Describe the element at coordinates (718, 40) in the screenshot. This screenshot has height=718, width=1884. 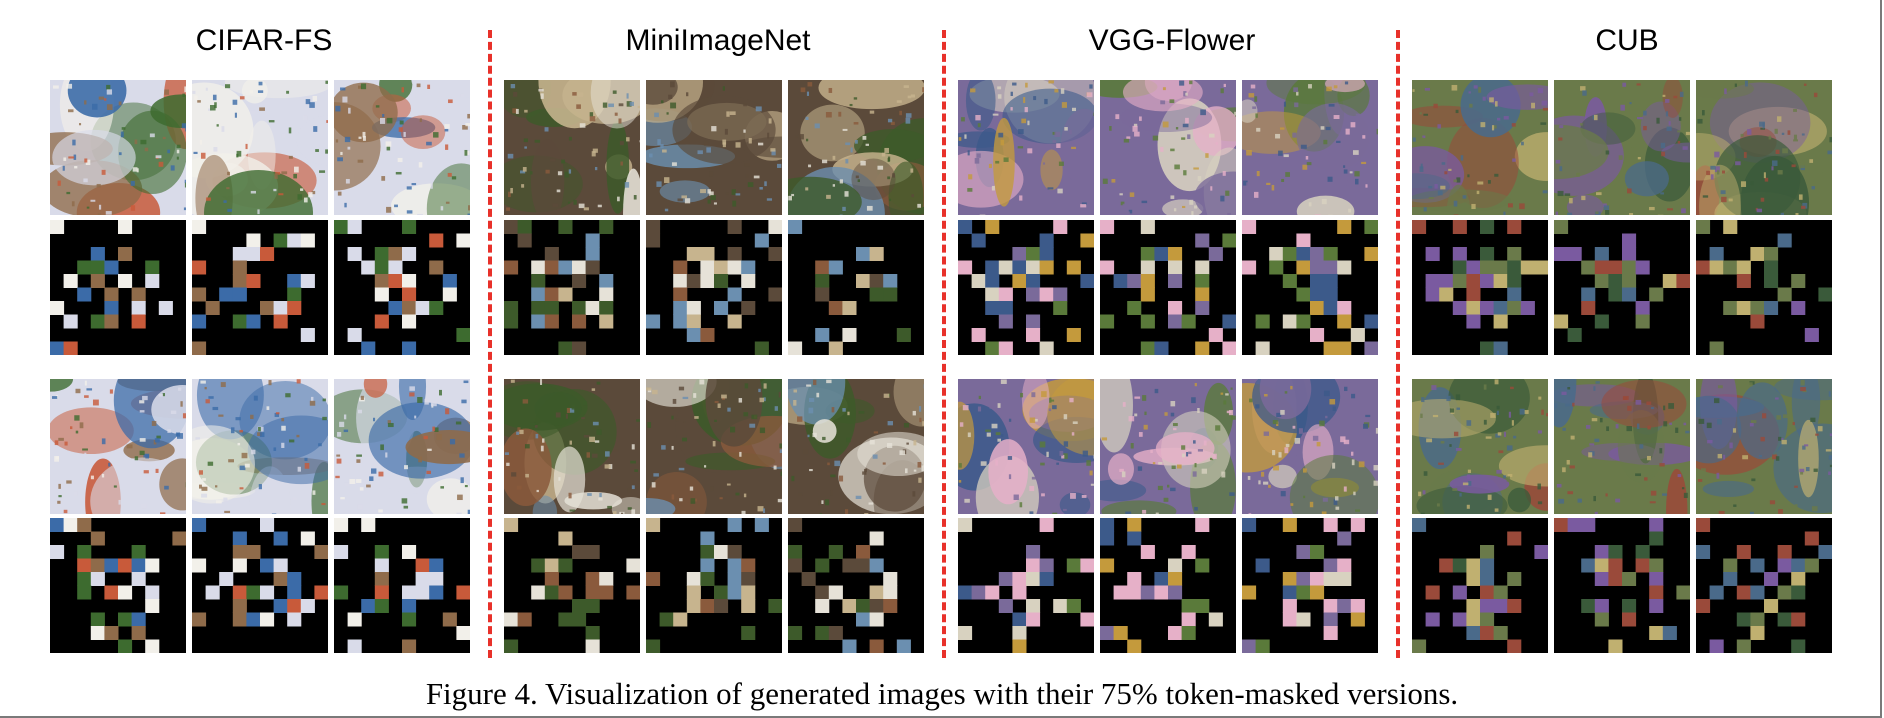
I see `dataset-title-miniimagenet: MiniImageNet` at that location.